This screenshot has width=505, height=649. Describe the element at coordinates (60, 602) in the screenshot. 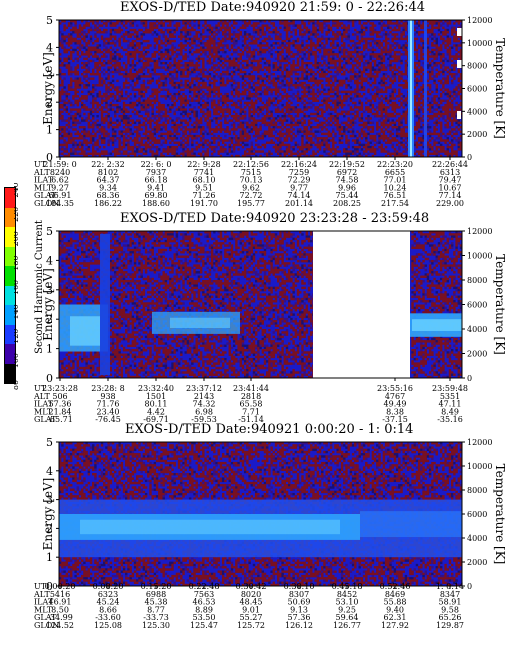

I see `orbit-cell: 46.91` at that location.